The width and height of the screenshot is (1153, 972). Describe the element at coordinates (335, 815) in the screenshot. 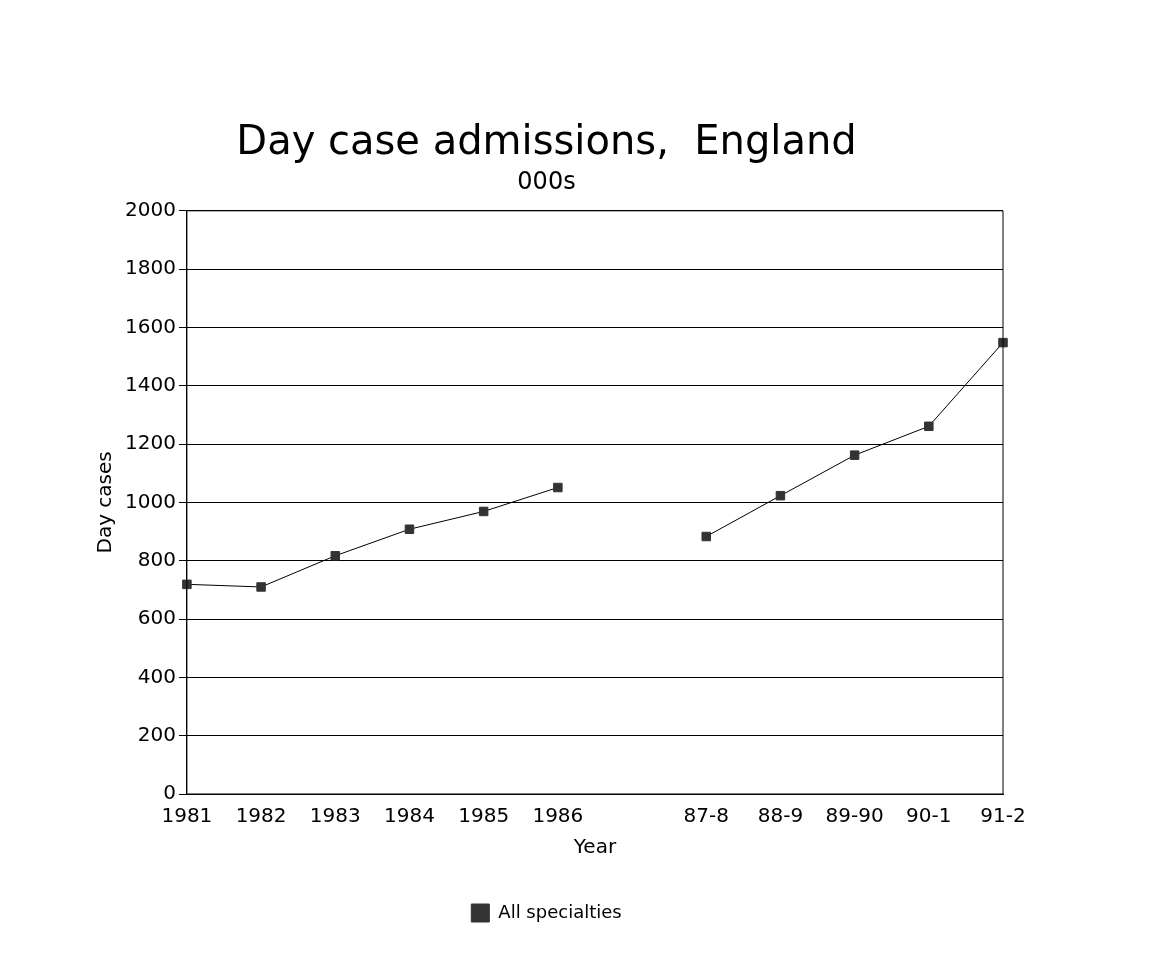

I see `x-tick-label: 1983` at that location.